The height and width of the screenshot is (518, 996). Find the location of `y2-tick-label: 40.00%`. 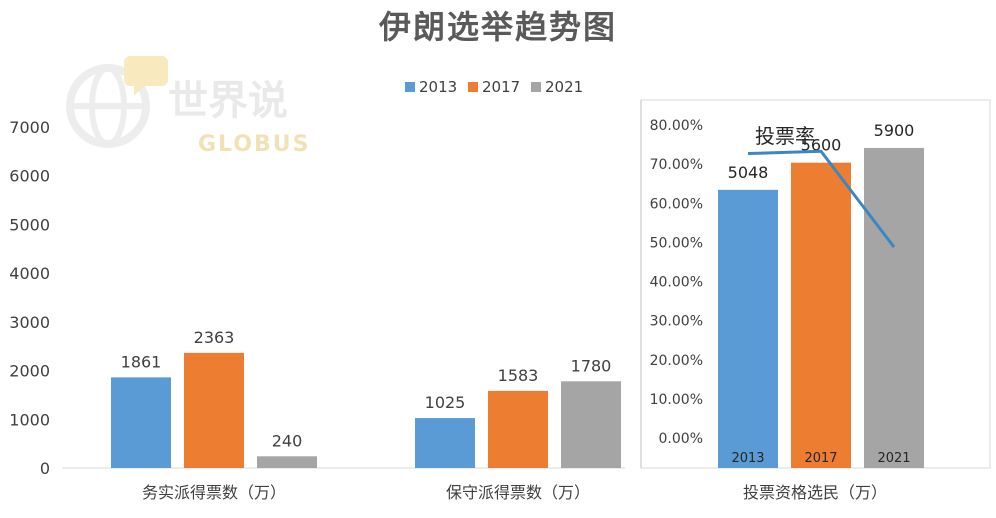

y2-tick-label: 40.00% is located at coordinates (676, 283).